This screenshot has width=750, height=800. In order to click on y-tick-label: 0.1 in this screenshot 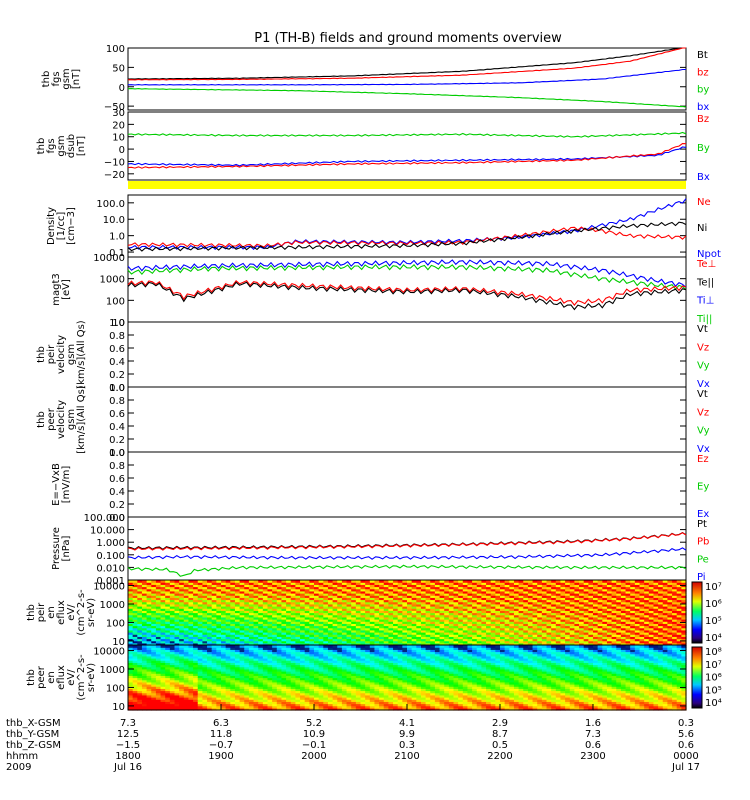, I will do `click(117, 253)`.